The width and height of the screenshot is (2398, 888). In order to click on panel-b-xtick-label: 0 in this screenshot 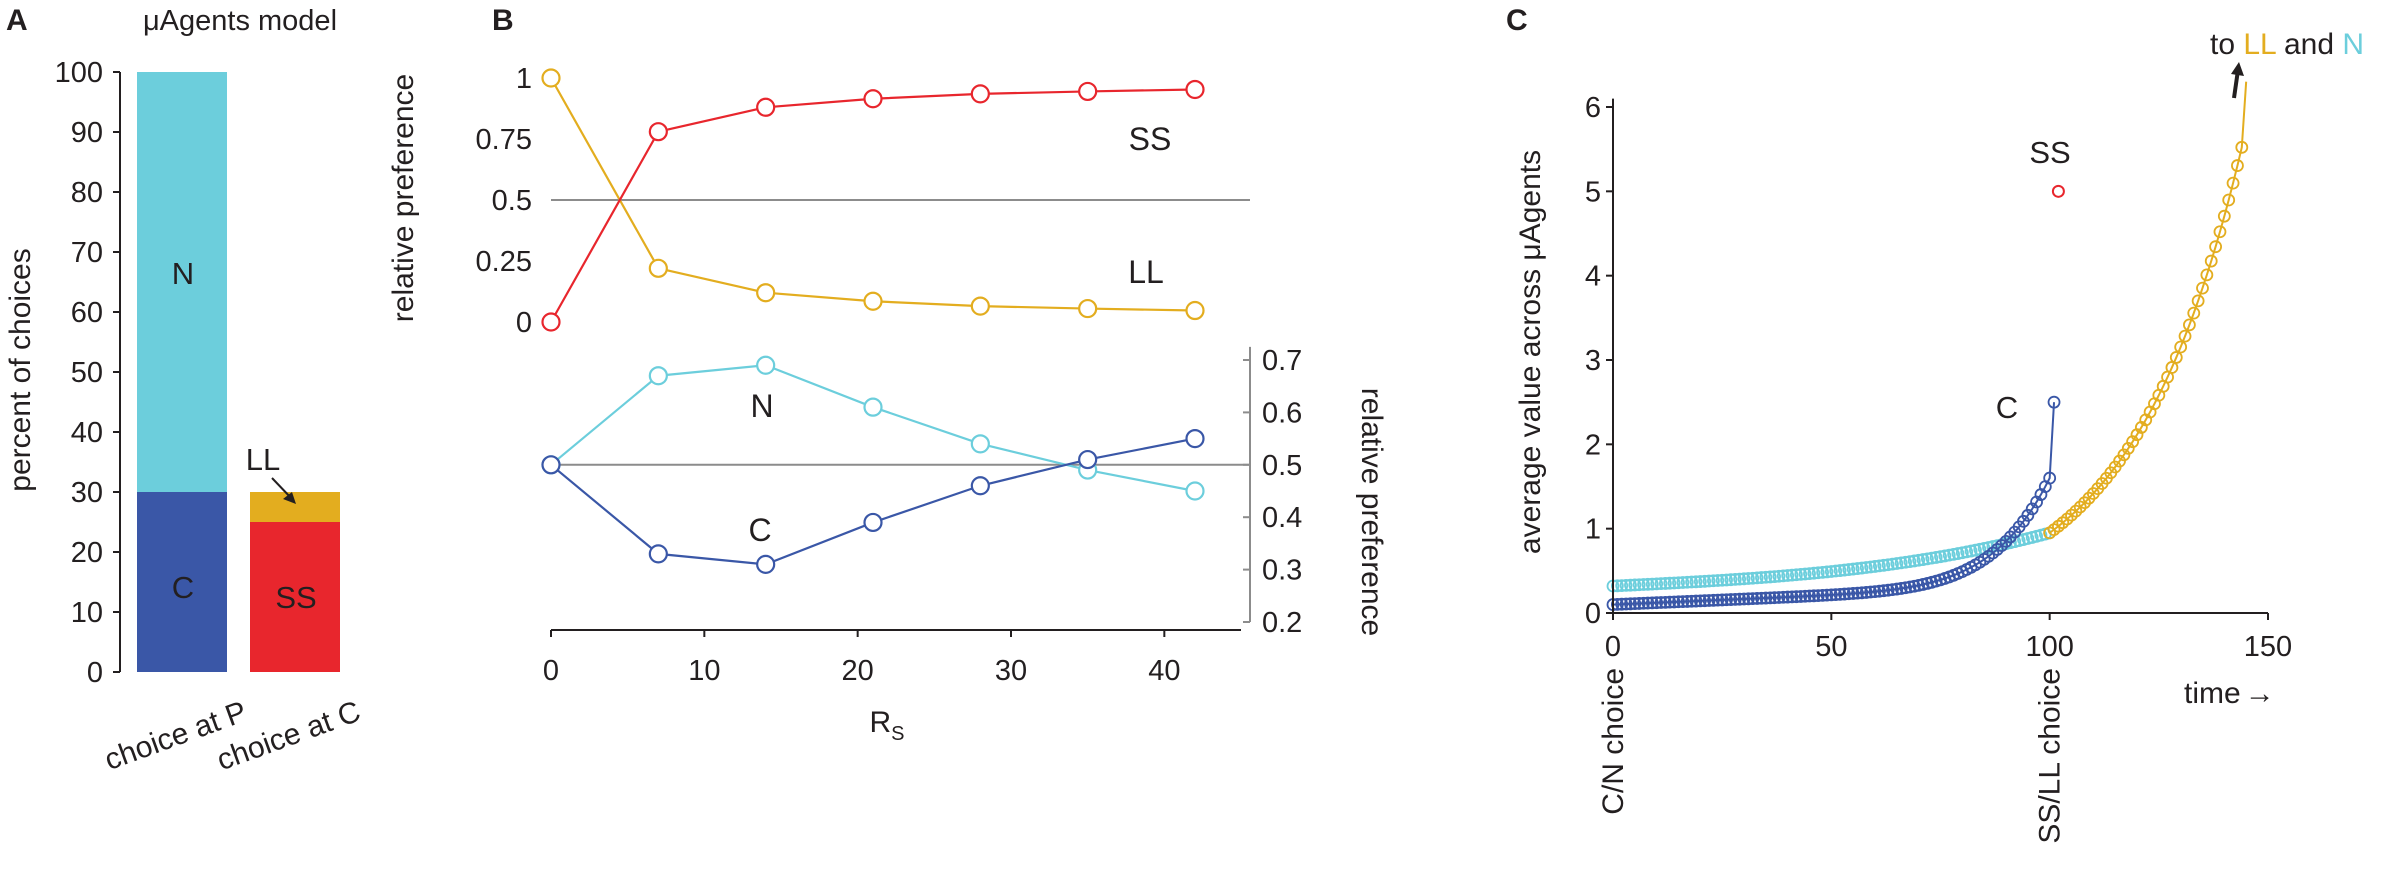, I will do `click(551, 671)`.